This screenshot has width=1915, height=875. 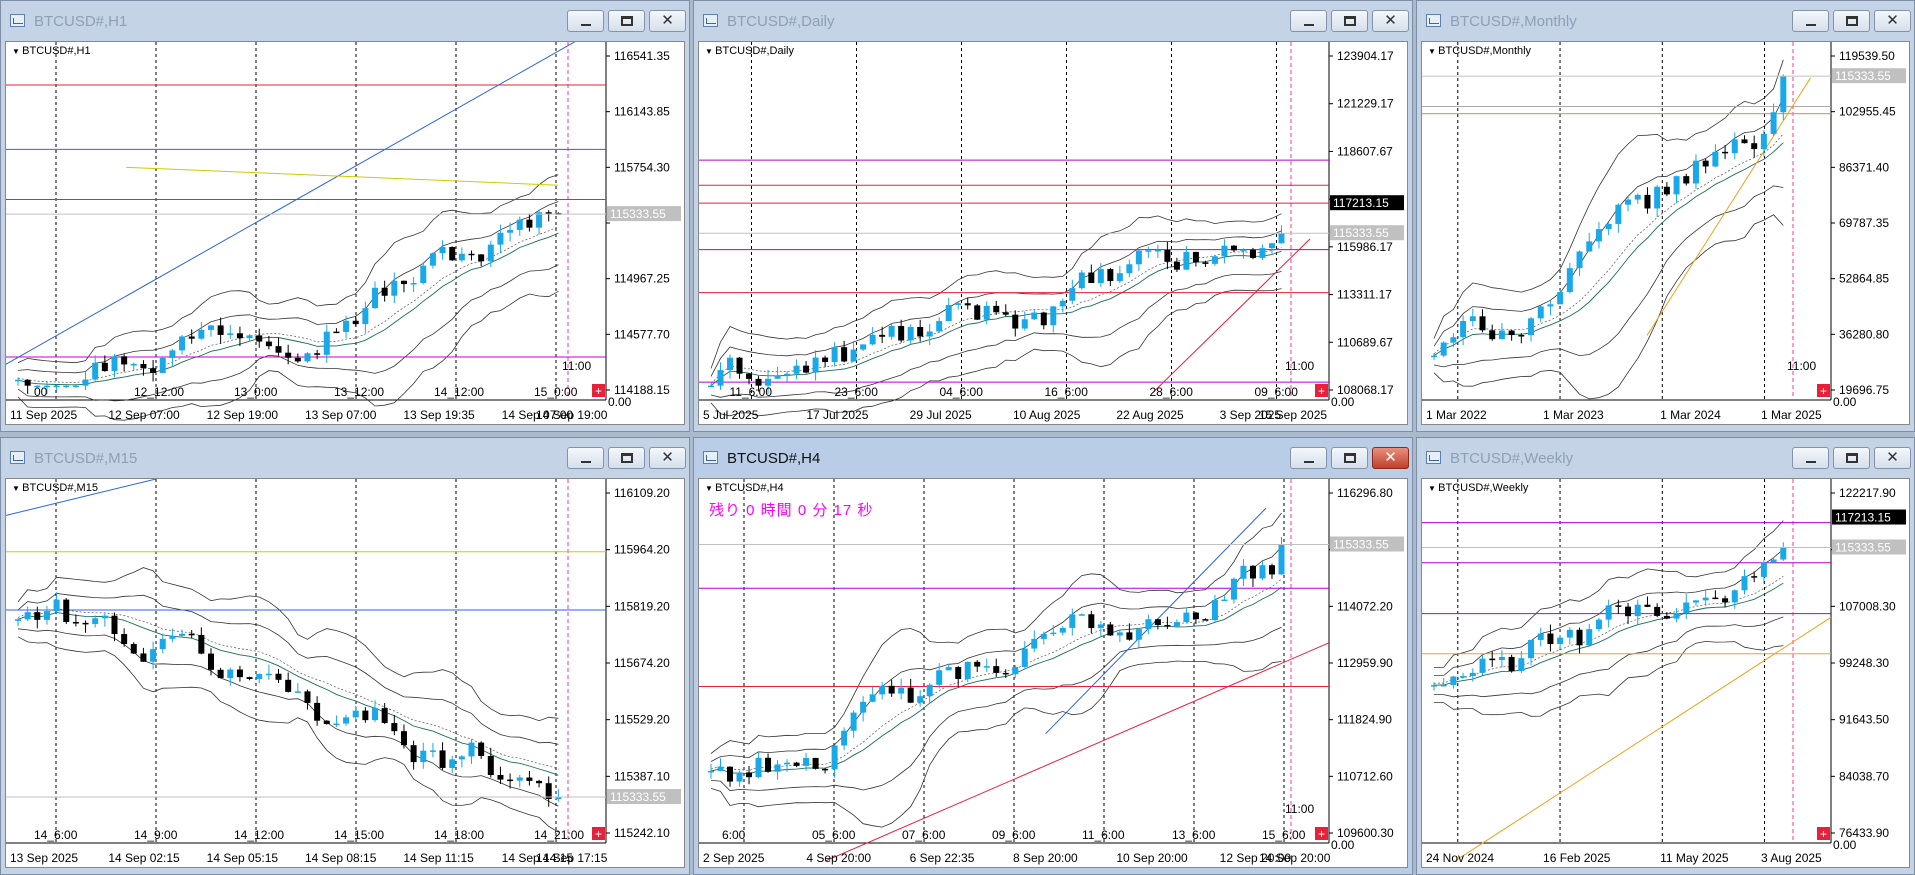 What do you see at coordinates (345, 458) in the screenshot?
I see `title-bar: BTCUSD#,M15 ✕` at bounding box center [345, 458].